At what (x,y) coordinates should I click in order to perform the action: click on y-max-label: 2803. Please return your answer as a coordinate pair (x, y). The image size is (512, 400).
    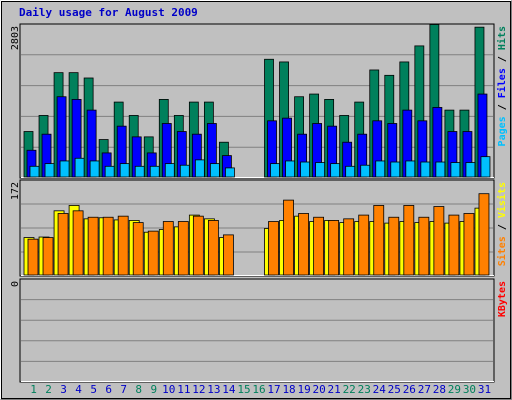
    Looking at the image, I should click on (15, 38).